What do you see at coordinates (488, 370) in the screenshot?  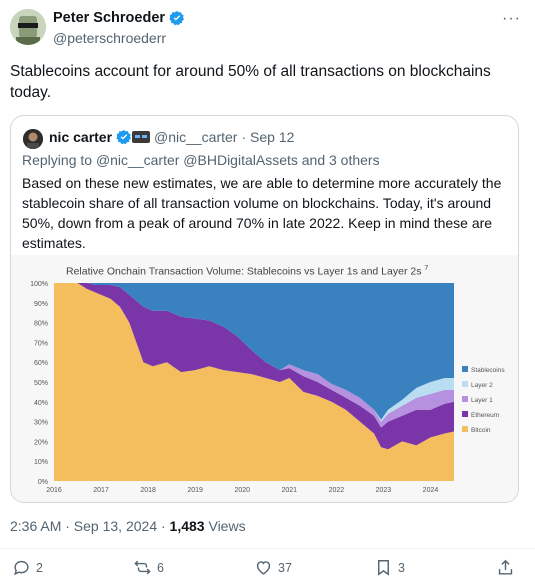 I see `legend-label: Stablecoins` at bounding box center [488, 370].